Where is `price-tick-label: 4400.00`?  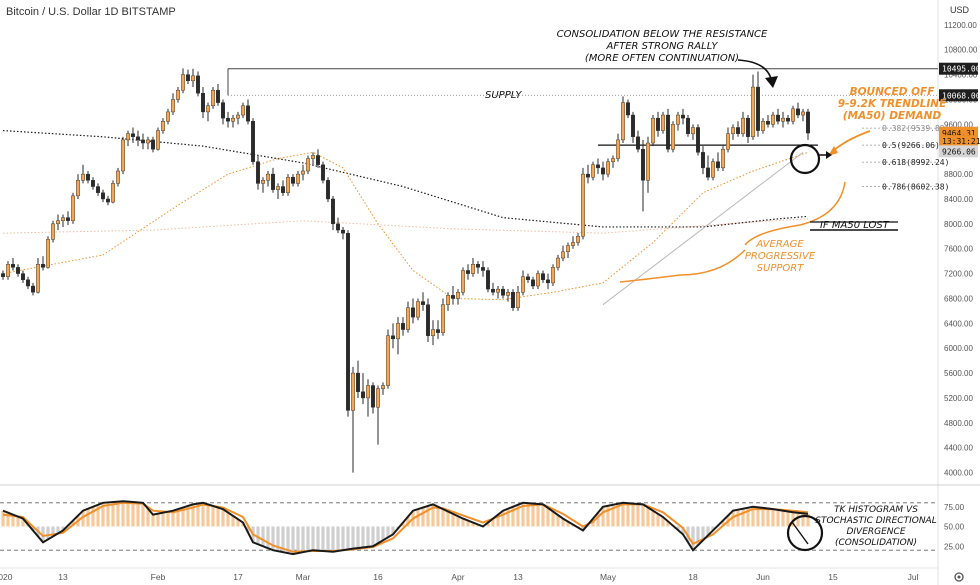 price-tick-label: 4400.00 is located at coordinates (958, 448).